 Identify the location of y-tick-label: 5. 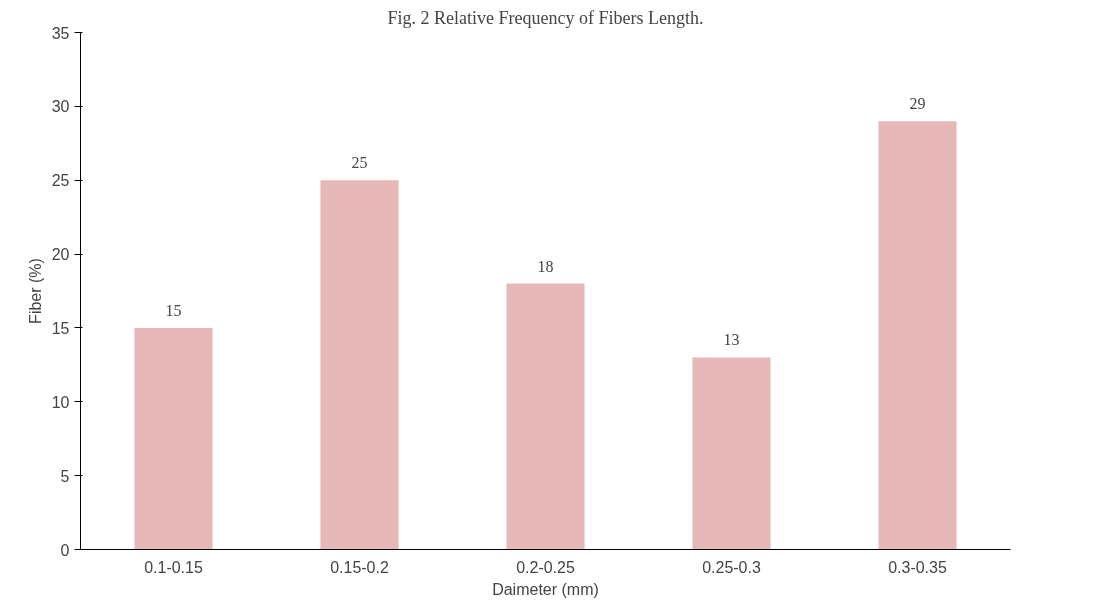
(65, 476).